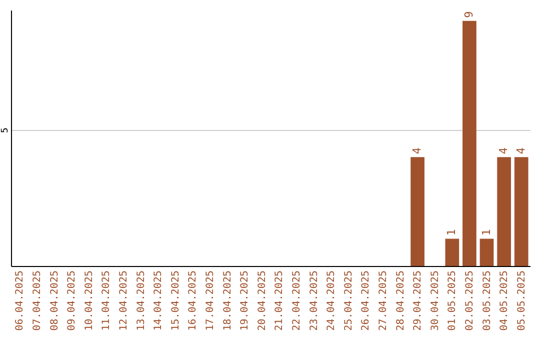 The height and width of the screenshot is (340, 540). I want to click on x-tick-label: 26.04.2025, so click(366, 300).